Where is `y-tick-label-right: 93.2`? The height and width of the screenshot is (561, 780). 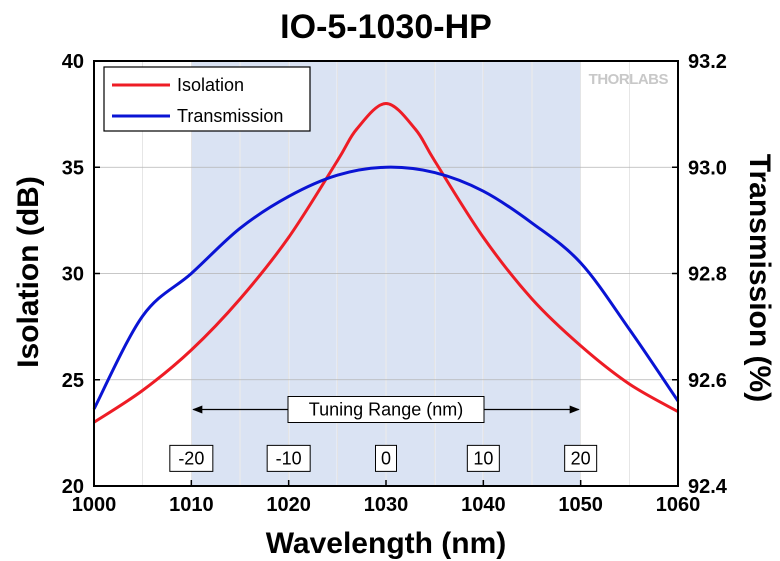
y-tick-label-right: 93.2 is located at coordinates (707, 62).